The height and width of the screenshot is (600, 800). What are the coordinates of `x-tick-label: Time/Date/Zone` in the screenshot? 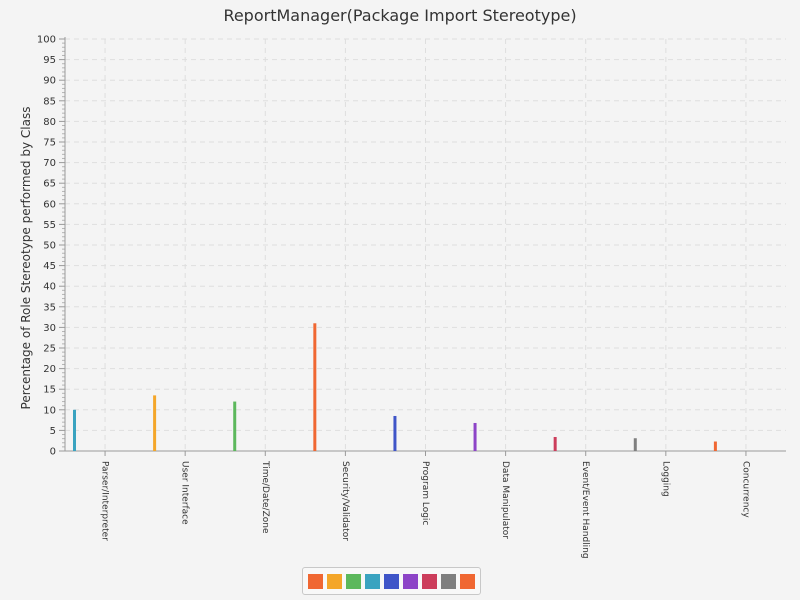 It's located at (265, 497).